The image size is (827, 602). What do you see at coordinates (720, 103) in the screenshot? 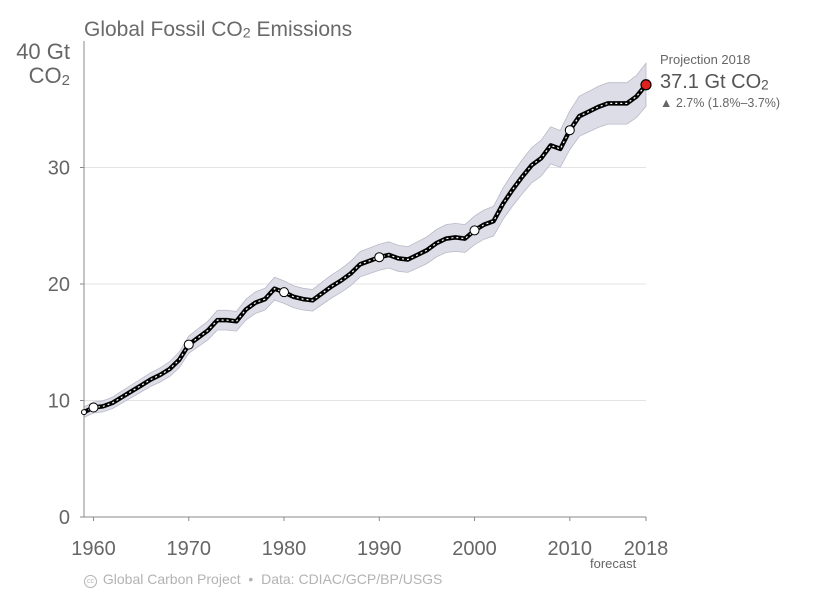
I see `projection-change: ▲ 2.7% (1.8%–3.7%)` at bounding box center [720, 103].